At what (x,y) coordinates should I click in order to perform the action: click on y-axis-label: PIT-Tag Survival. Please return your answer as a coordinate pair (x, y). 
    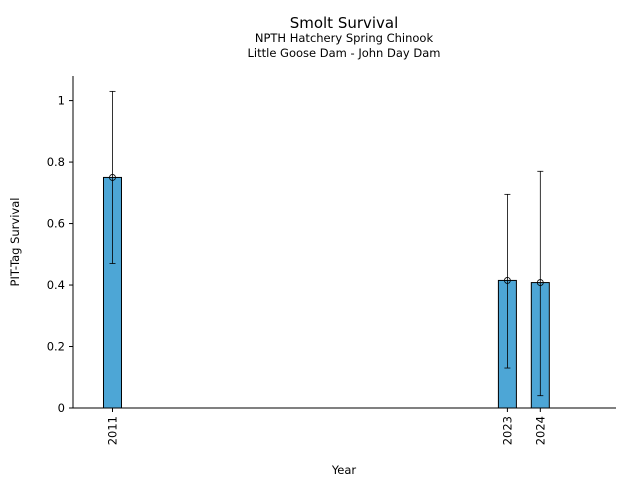
    Looking at the image, I should click on (15, 242).